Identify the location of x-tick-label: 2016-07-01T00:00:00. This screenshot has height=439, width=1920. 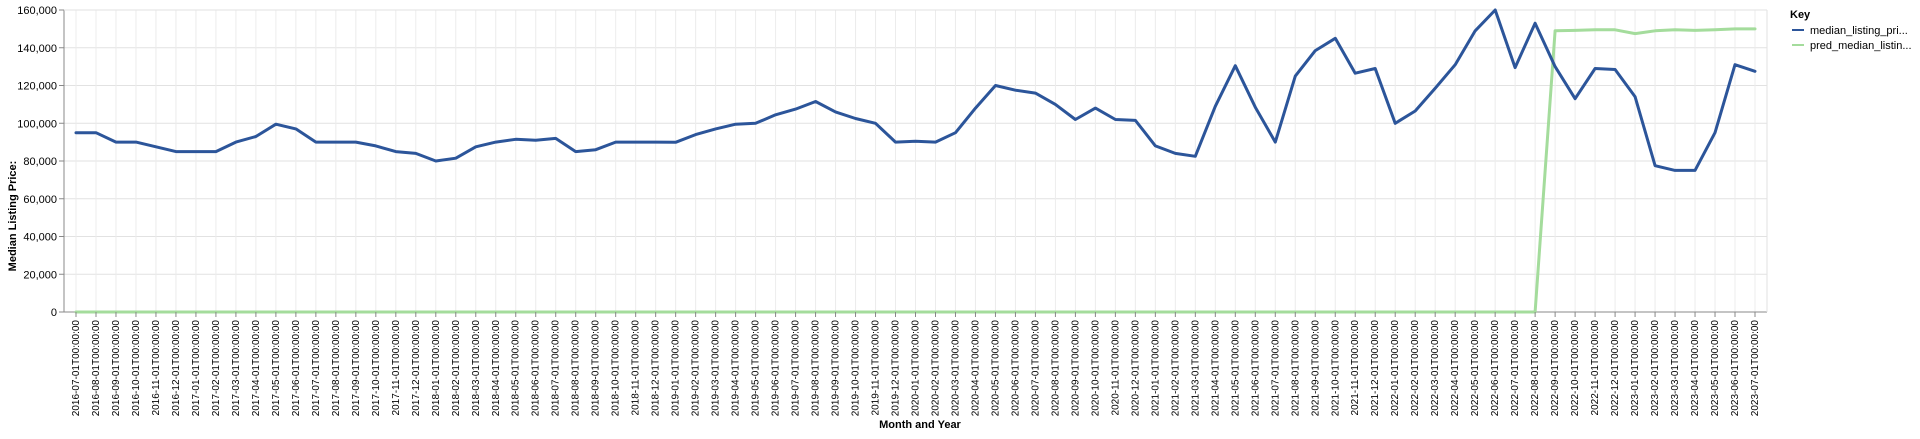
(76, 368).